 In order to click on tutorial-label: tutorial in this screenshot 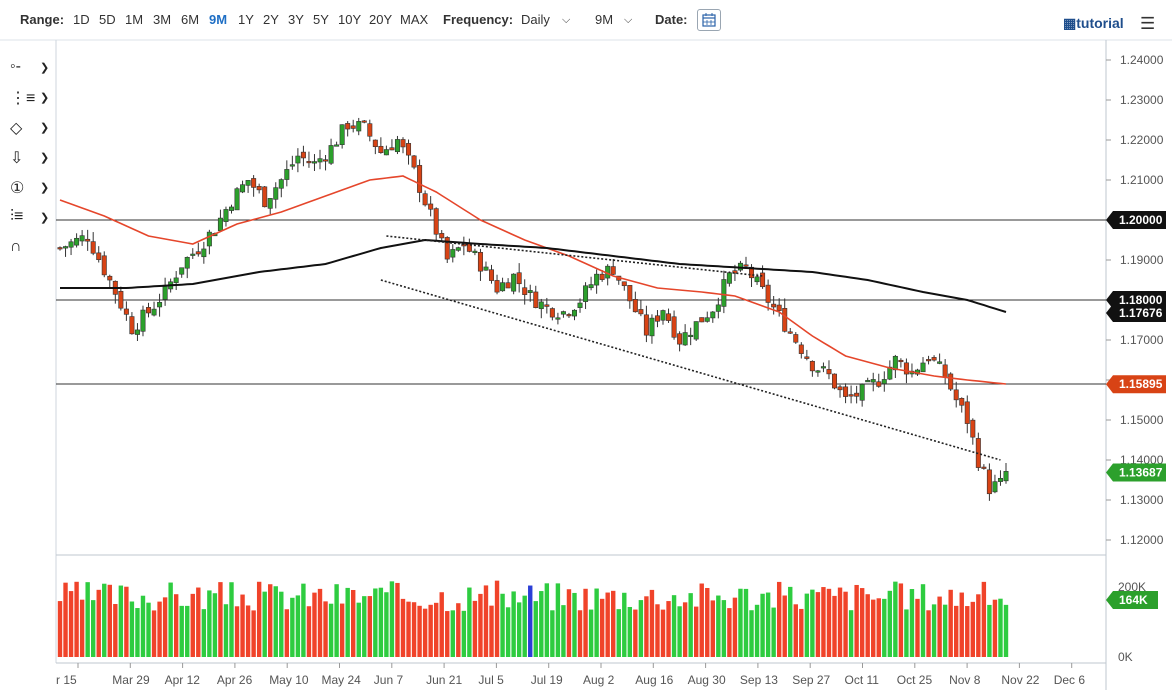, I will do `click(1100, 23)`.